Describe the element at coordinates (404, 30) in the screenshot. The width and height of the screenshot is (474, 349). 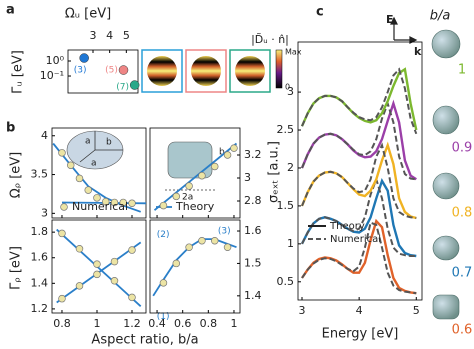
I see `polarization-icon` at that location.